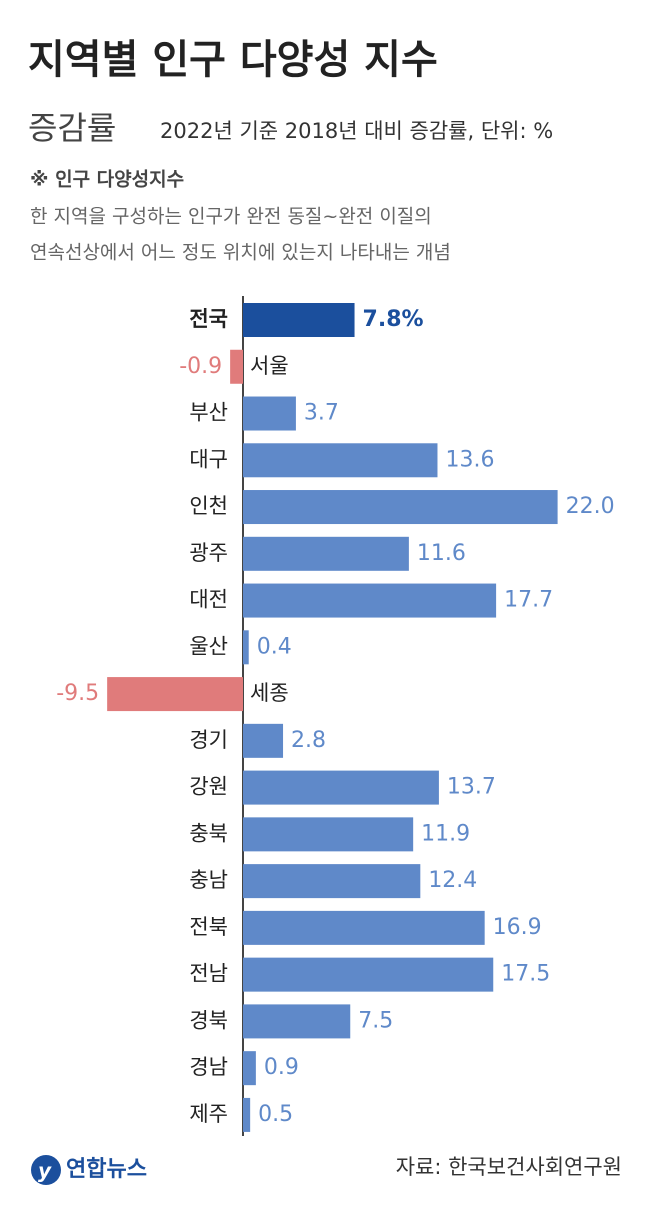 The height and width of the screenshot is (1210, 652). Describe the element at coordinates (208, 880) in the screenshot. I see `category-label: 충남` at that location.